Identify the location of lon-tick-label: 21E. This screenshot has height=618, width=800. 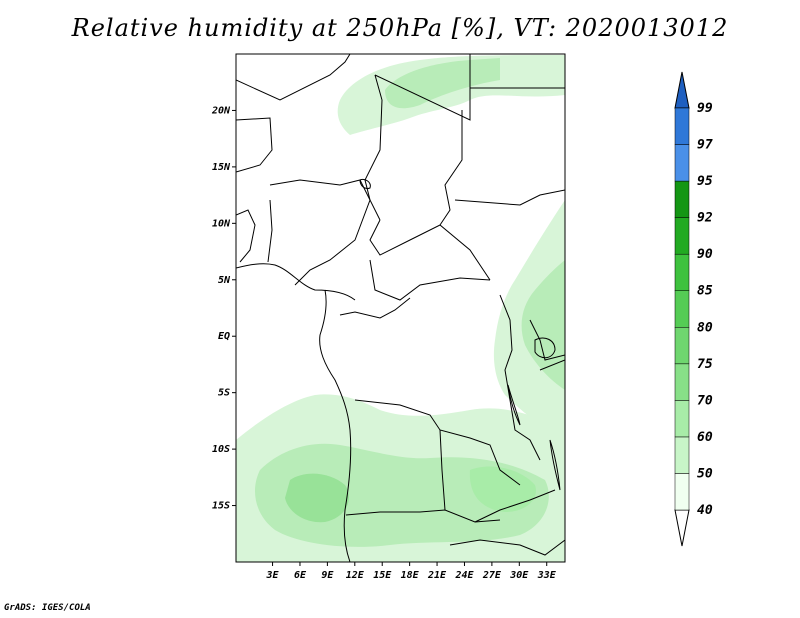
(437, 575).